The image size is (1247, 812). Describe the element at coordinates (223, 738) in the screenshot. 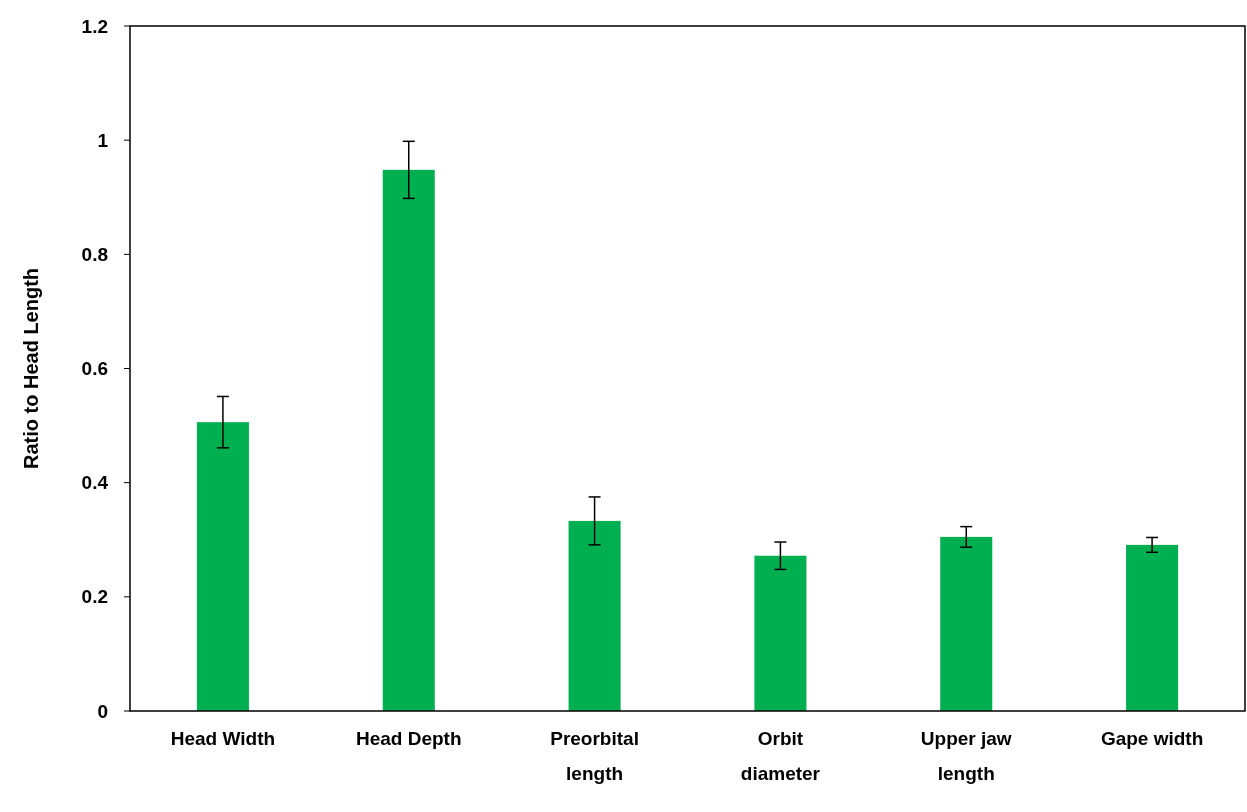

I see `x-tick-label: Head Width` at that location.